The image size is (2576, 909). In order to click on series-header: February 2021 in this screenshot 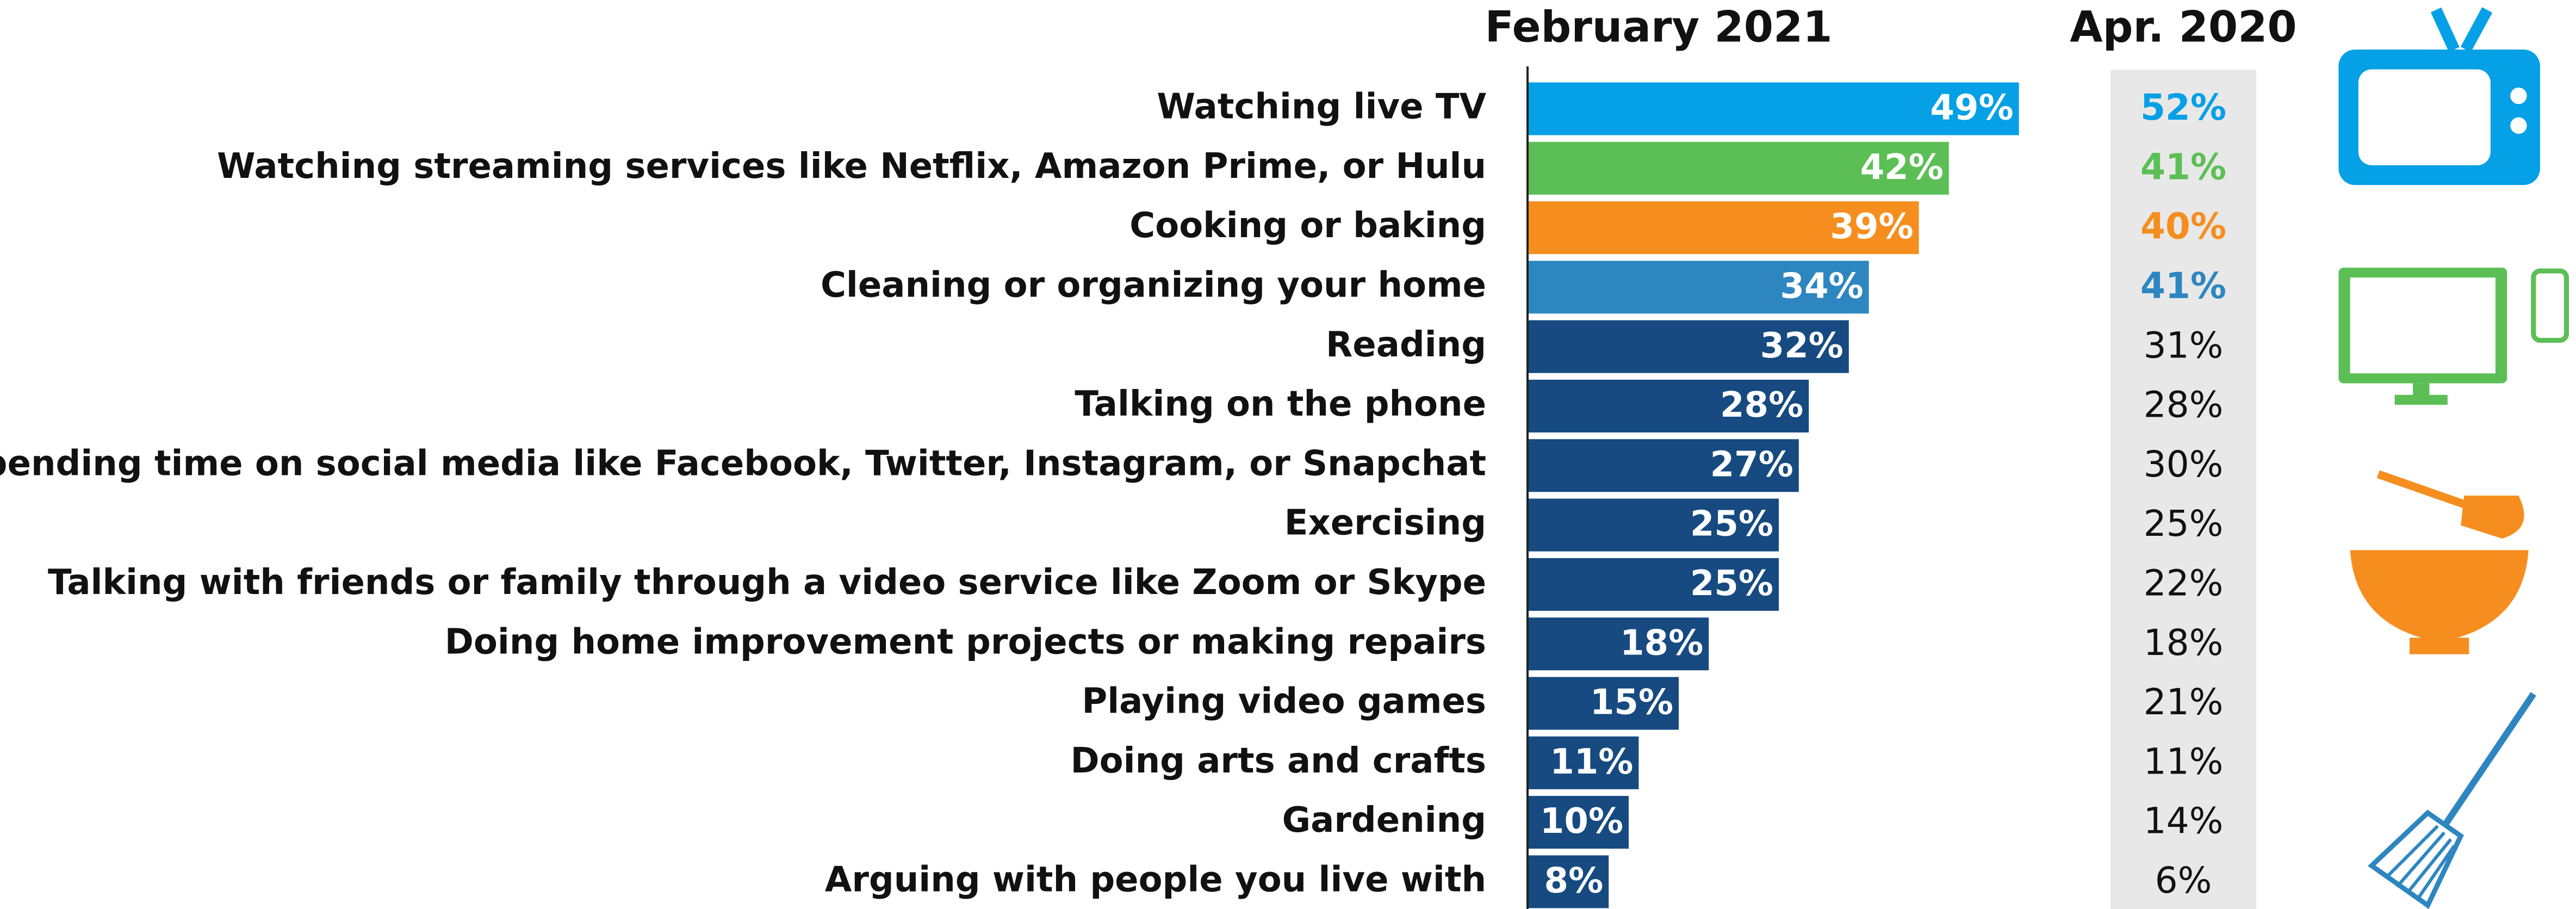, I will do `click(1659, 27)`.